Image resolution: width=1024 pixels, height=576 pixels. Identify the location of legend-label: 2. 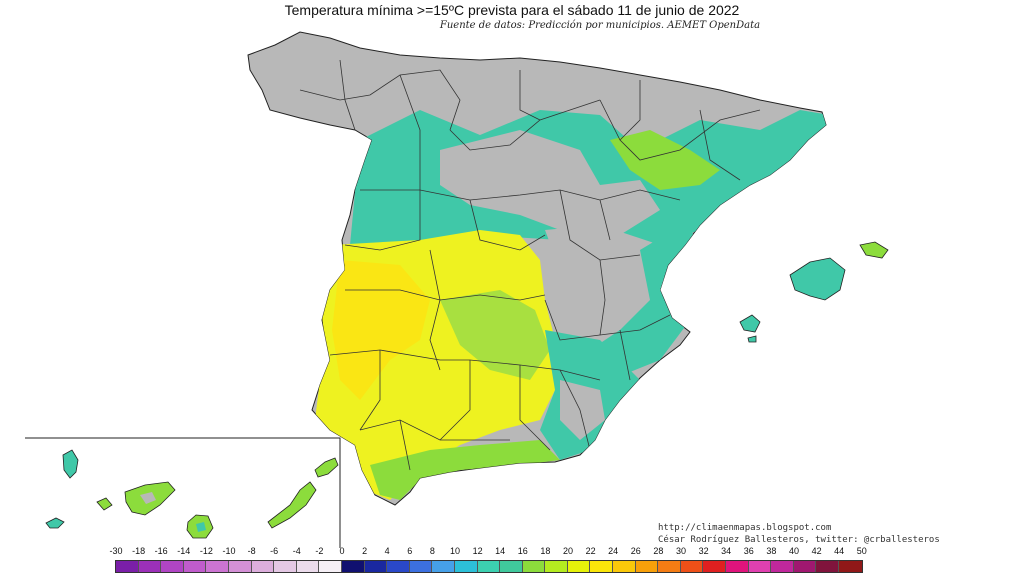
(365, 551).